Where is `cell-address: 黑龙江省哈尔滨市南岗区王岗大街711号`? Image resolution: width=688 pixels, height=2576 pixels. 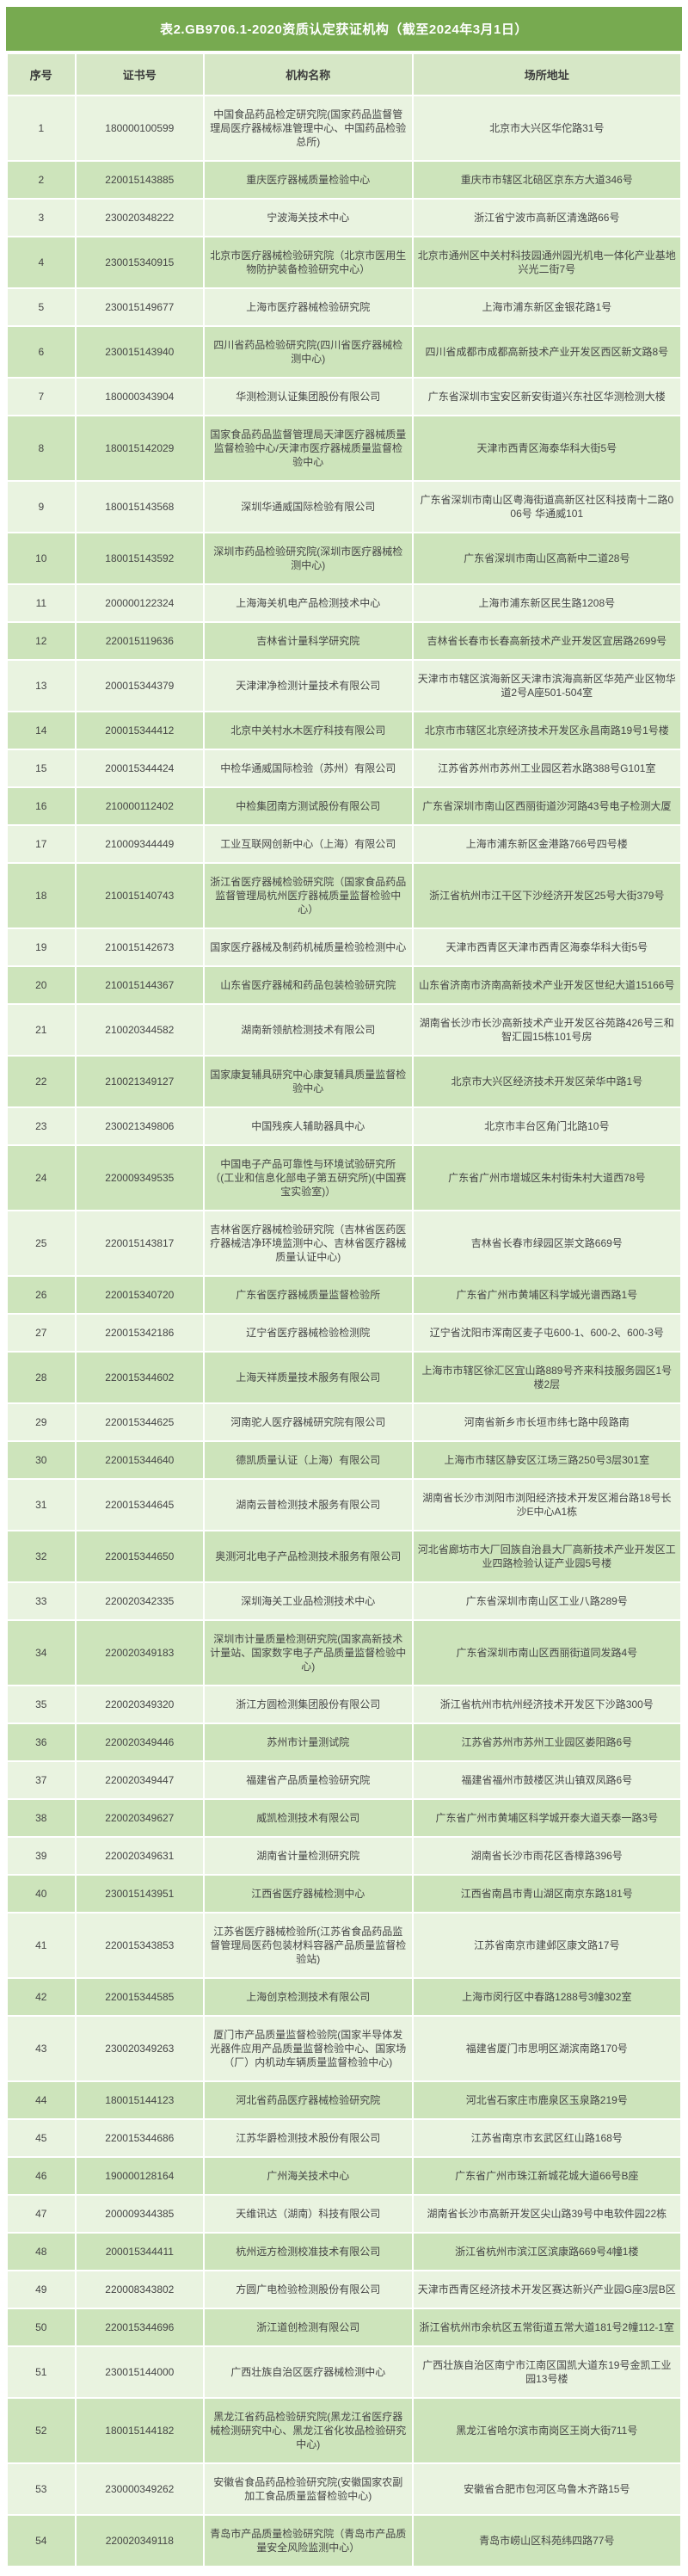
cell-address: 黑龙江省哈尔滨市南岗区王岗大街711号 is located at coordinates (546, 2430).